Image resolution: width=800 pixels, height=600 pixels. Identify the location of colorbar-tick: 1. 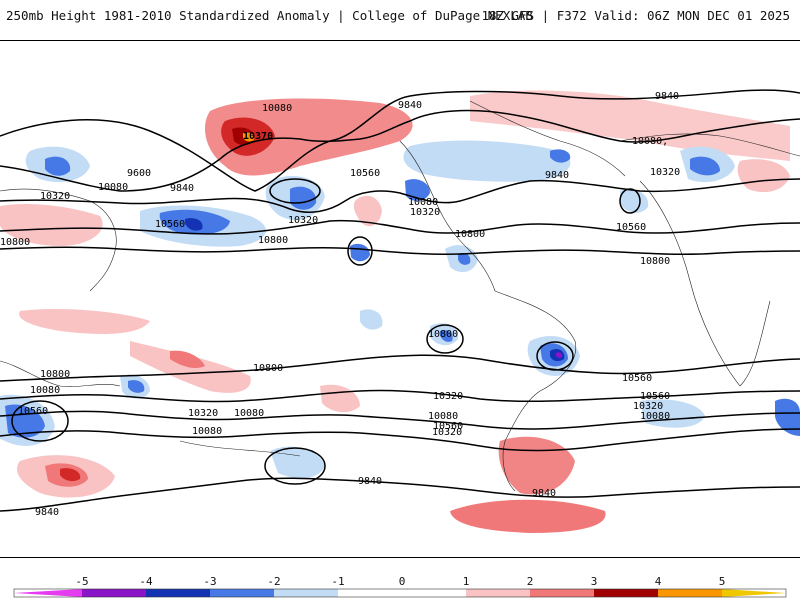
(466, 581).